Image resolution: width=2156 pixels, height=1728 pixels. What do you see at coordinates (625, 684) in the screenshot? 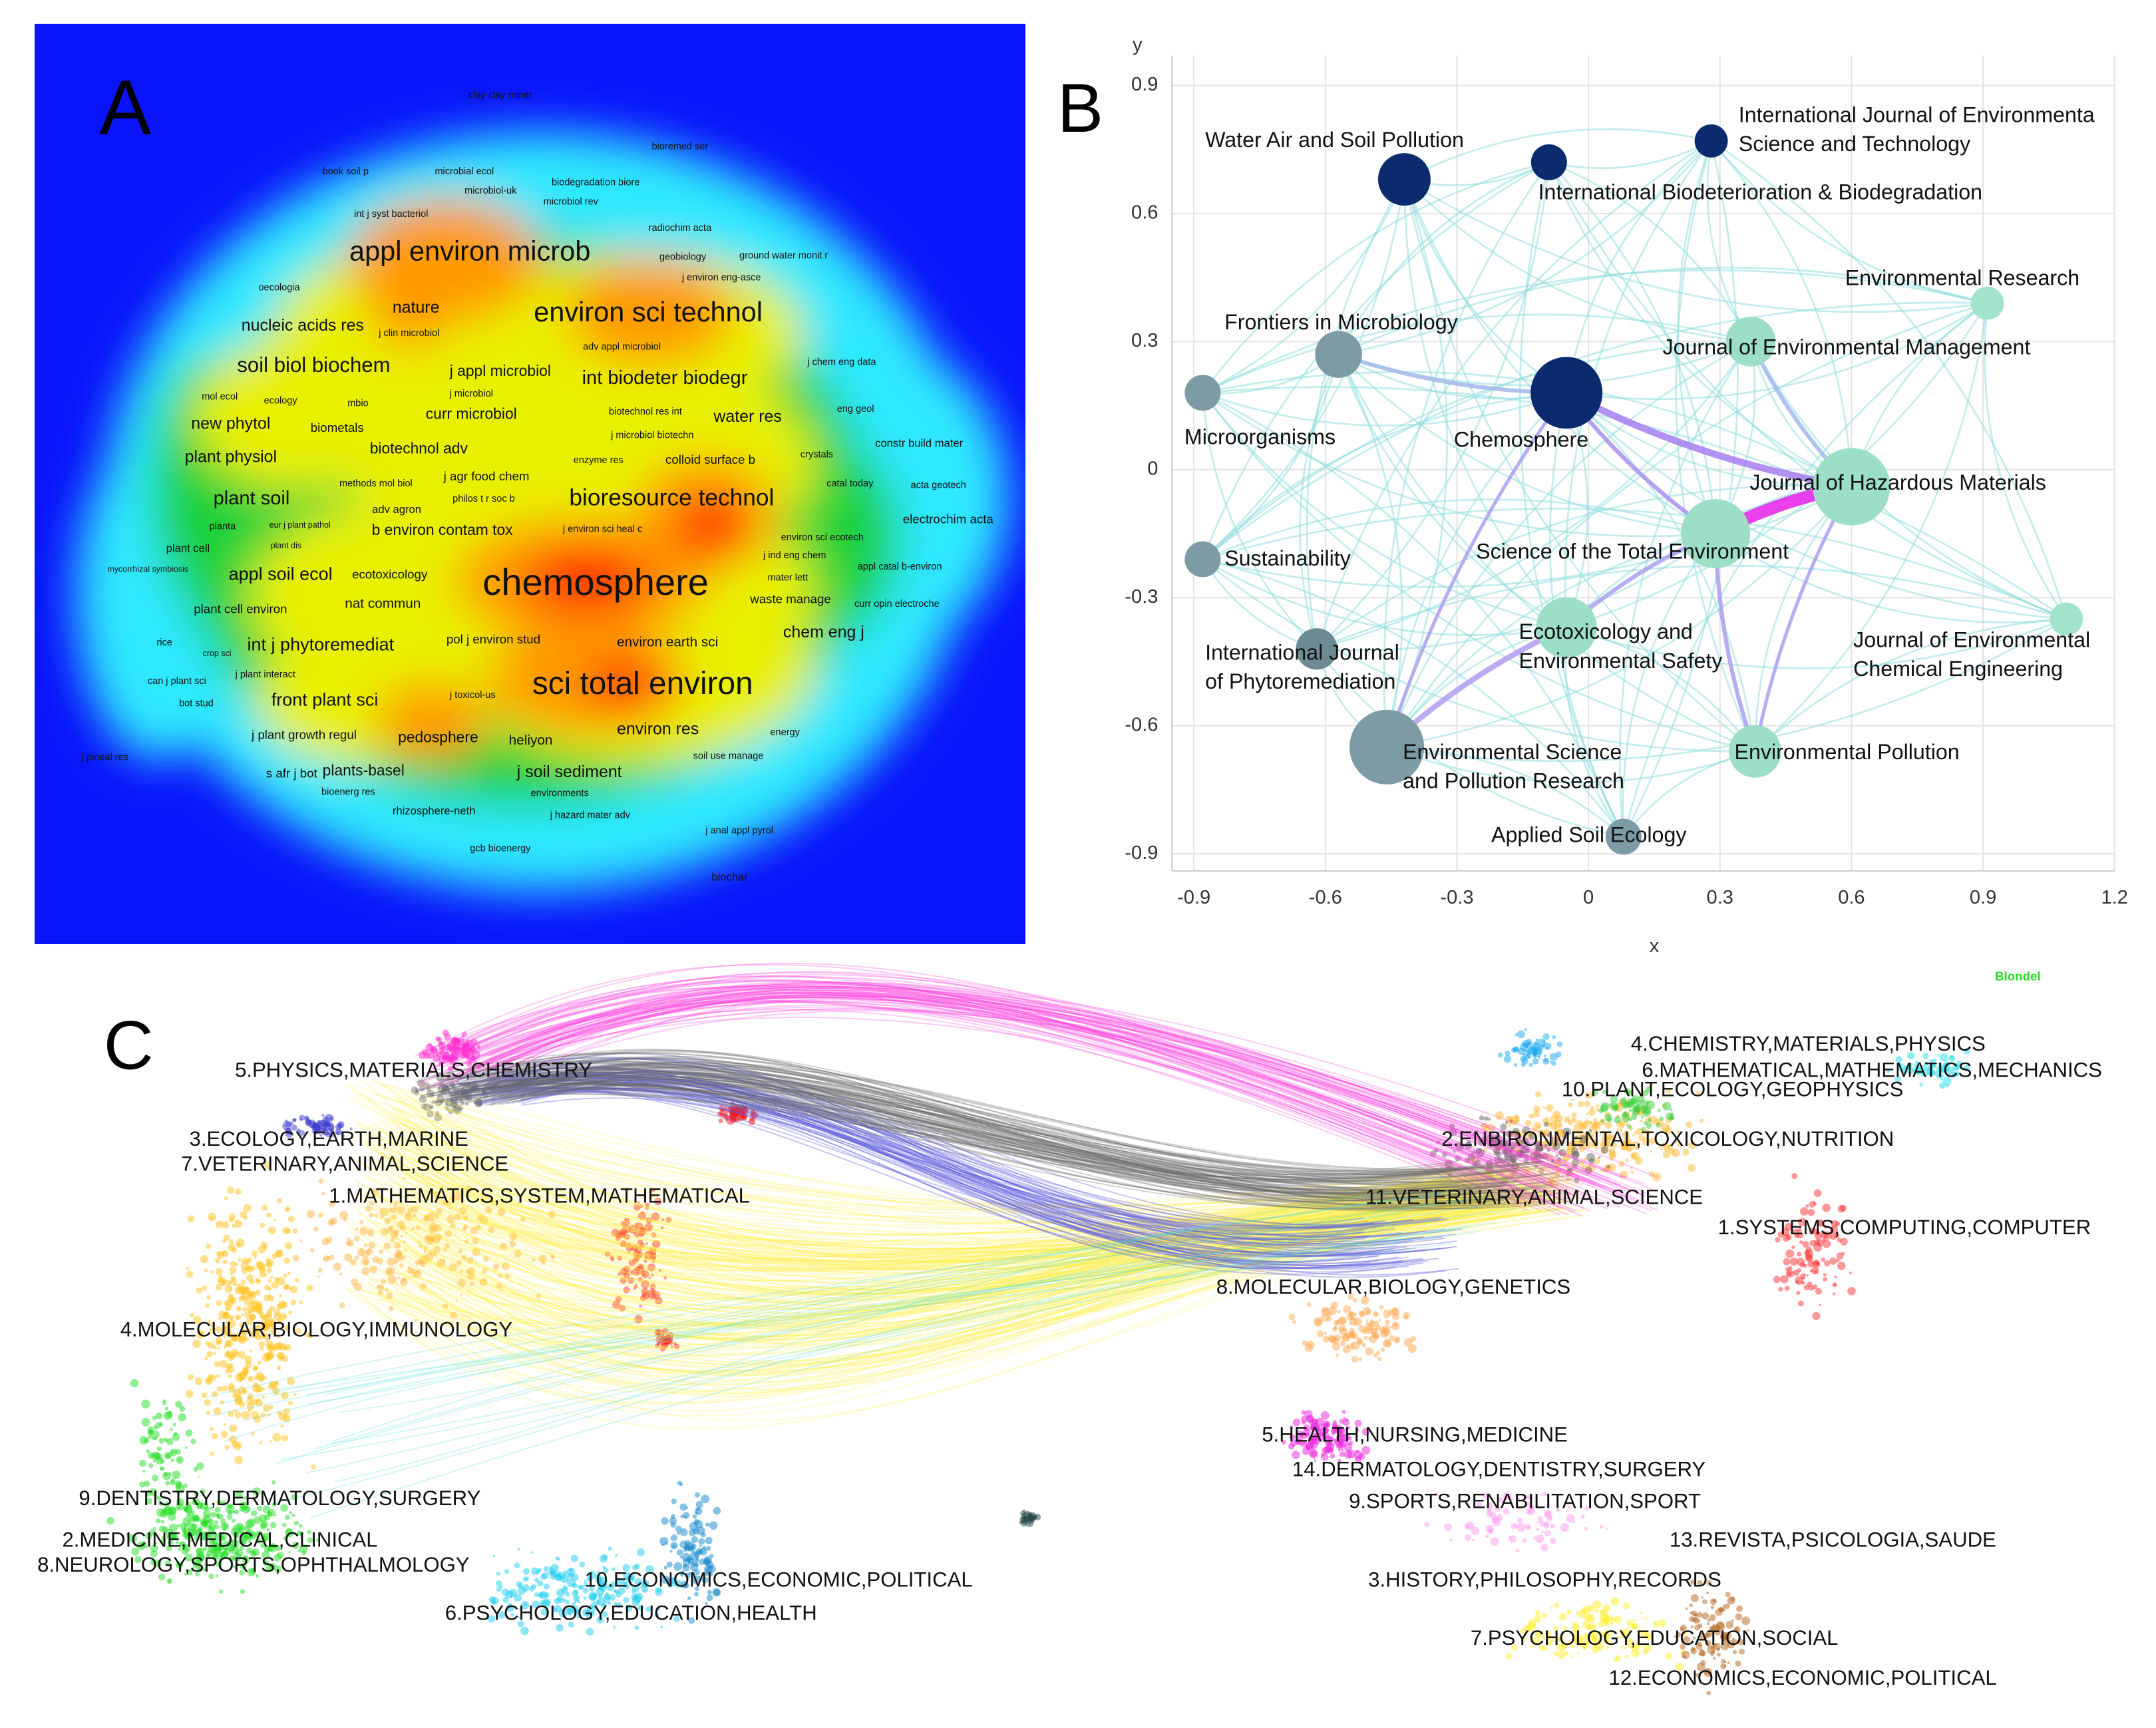
I see `density-blob` at bounding box center [625, 684].